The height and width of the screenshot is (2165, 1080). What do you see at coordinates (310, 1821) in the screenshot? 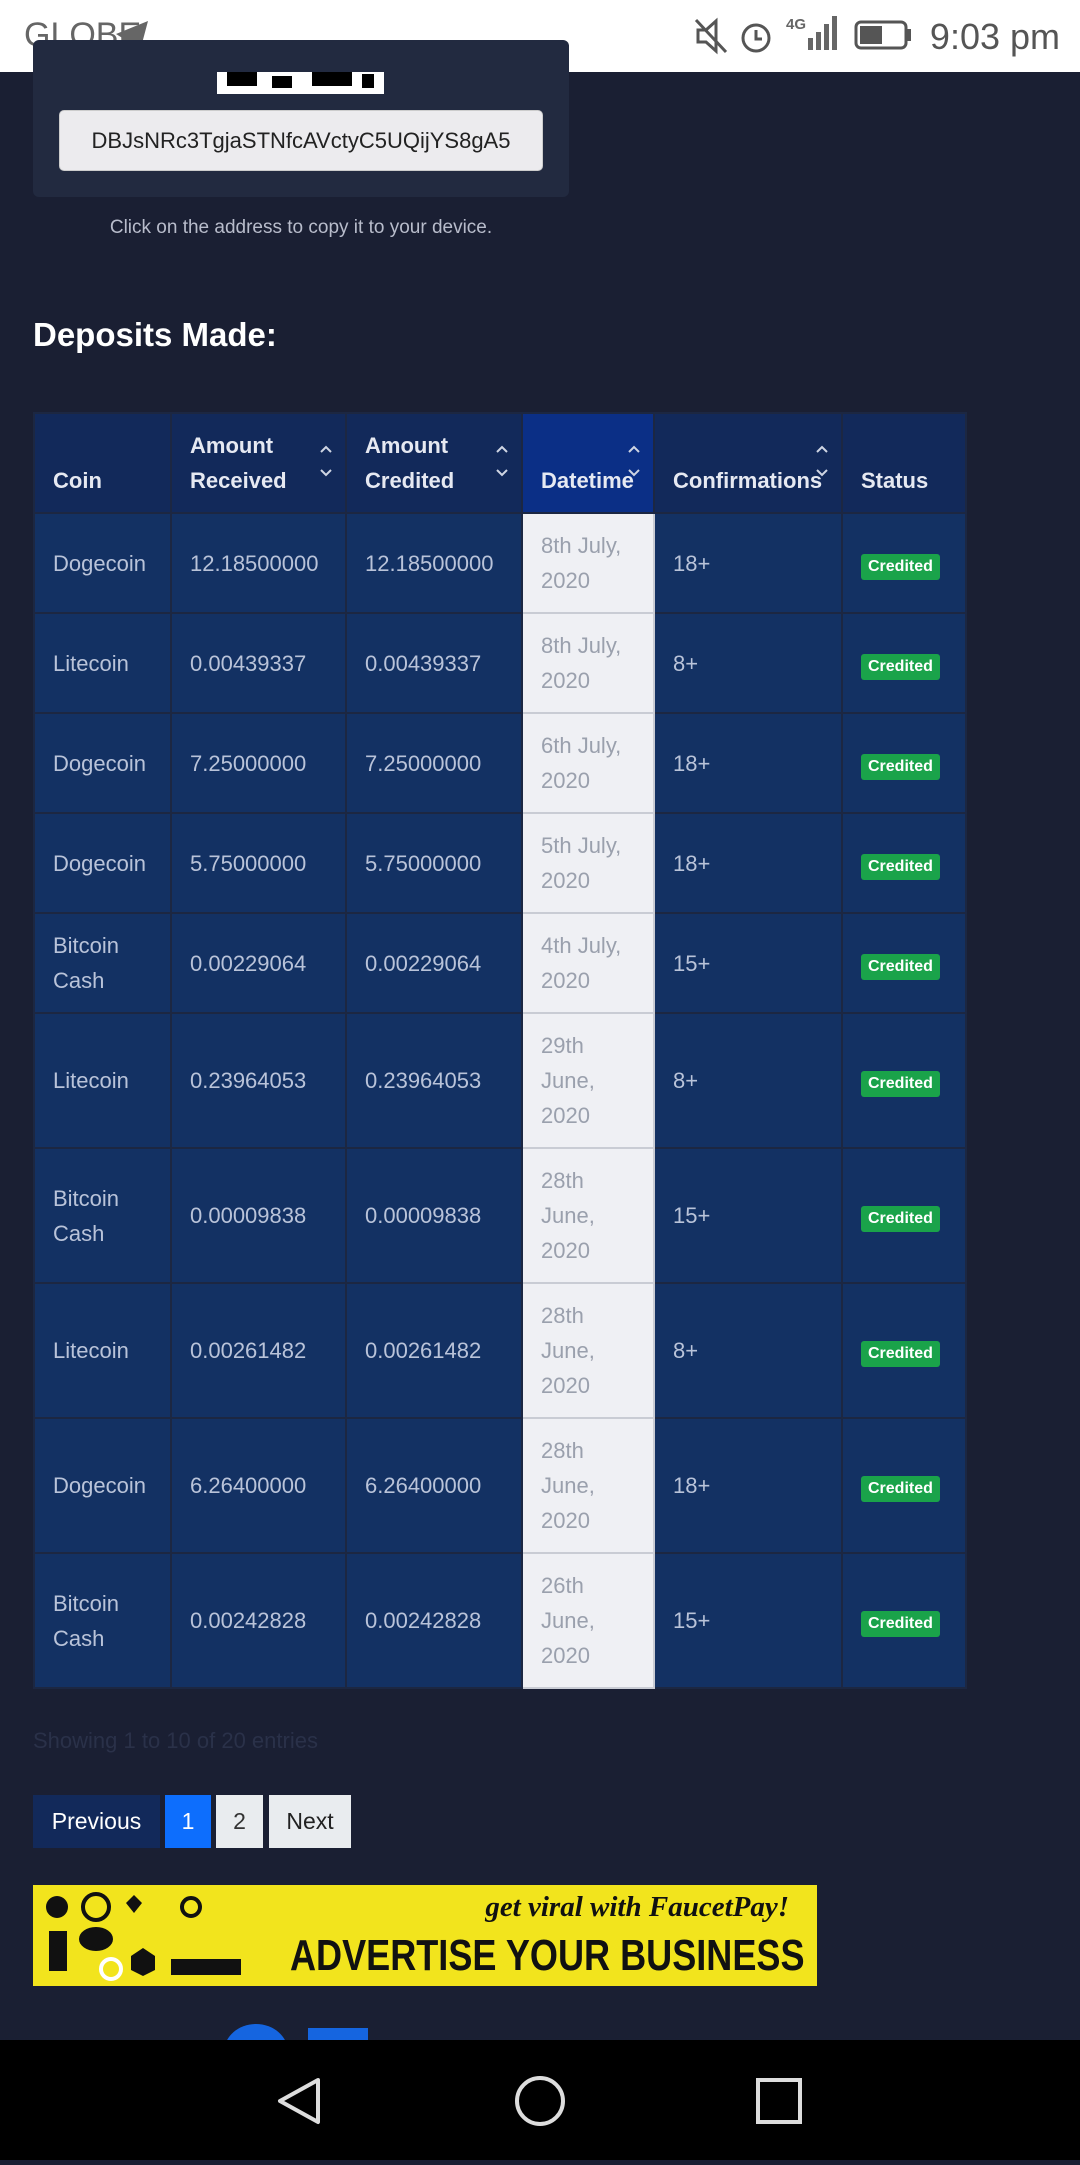
I see `page-button: Next` at bounding box center [310, 1821].